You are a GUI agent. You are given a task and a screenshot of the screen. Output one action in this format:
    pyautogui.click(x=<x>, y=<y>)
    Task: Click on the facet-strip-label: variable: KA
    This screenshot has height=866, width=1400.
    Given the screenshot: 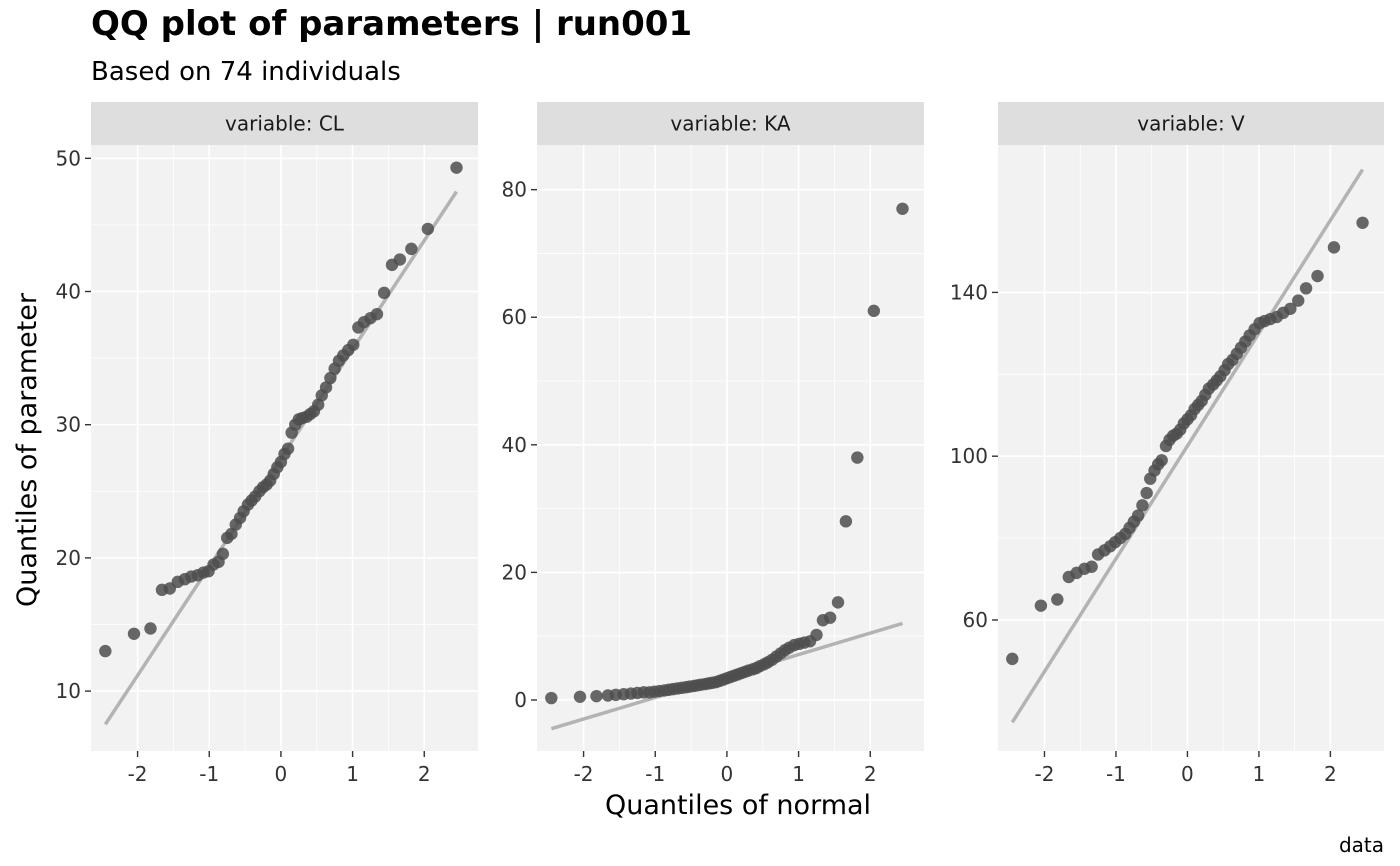 What is the action you would take?
    pyautogui.click(x=730, y=124)
    